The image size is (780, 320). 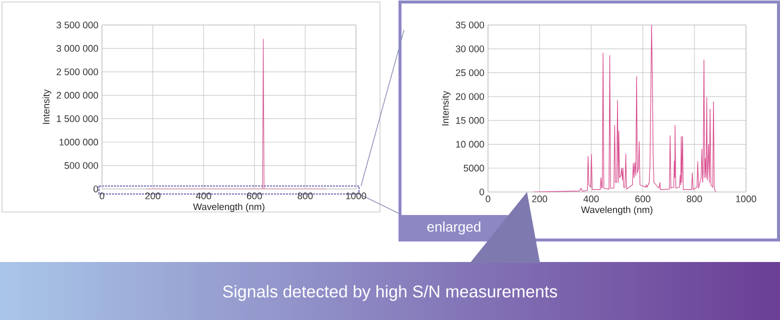 I want to click on y-tick-label: 0, so click(x=96, y=189).